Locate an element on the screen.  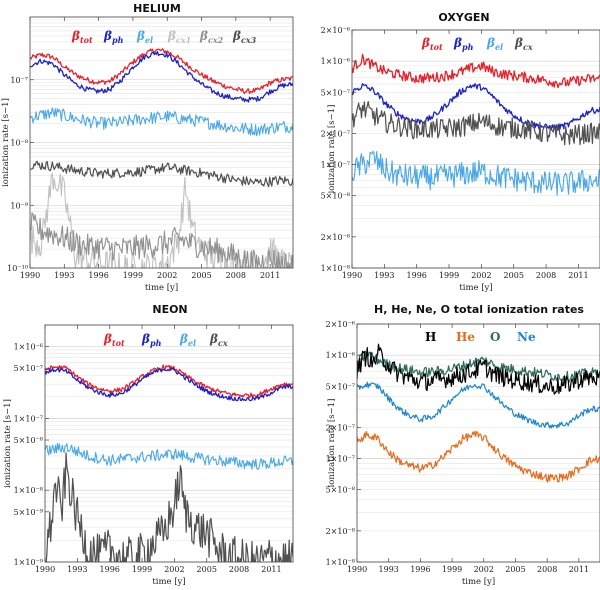
legend-entry-O: O is located at coordinates (495, 337).